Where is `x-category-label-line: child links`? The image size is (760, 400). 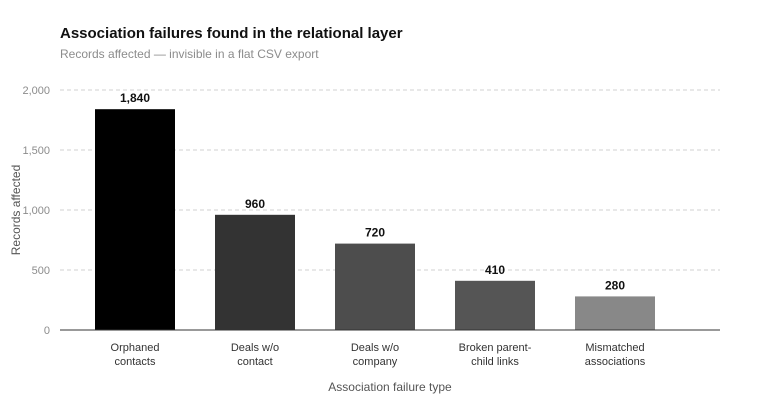
x-category-label-line: child links is located at coordinates (495, 362).